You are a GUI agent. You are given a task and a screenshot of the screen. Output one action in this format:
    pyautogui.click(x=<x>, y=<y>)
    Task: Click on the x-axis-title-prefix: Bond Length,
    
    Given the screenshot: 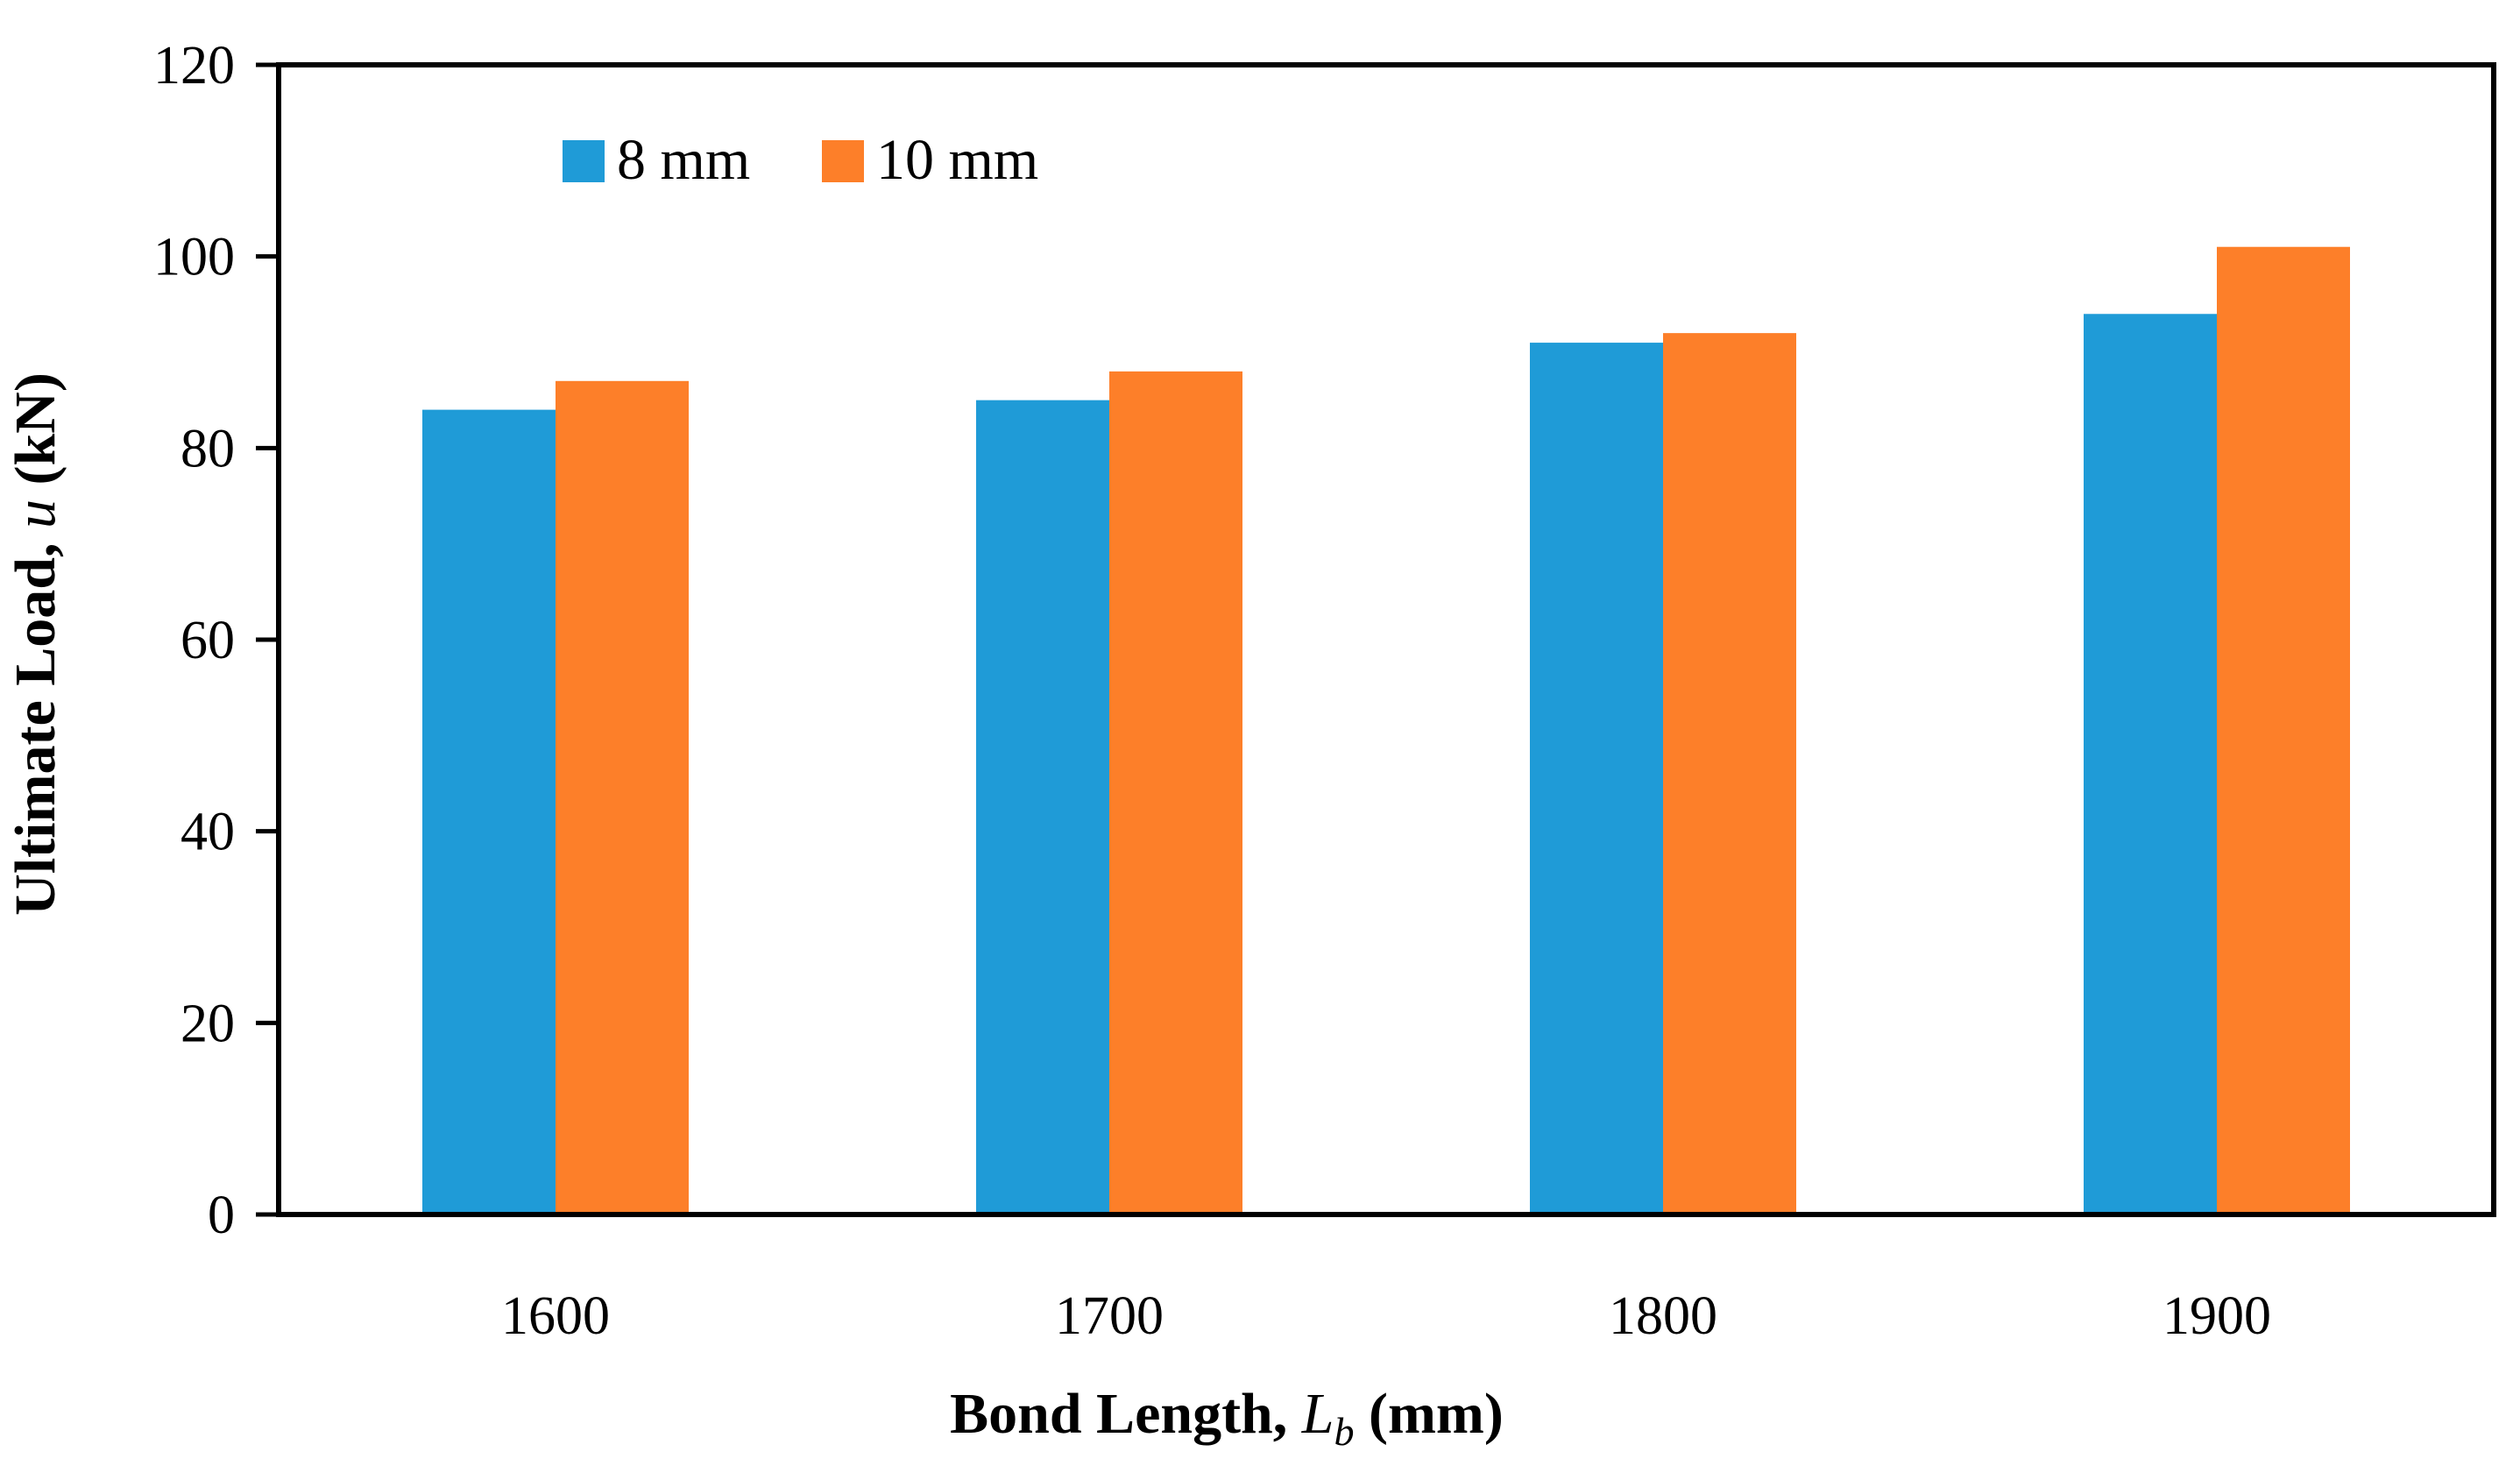 What is the action you would take?
    pyautogui.click(x=1126, y=1414)
    